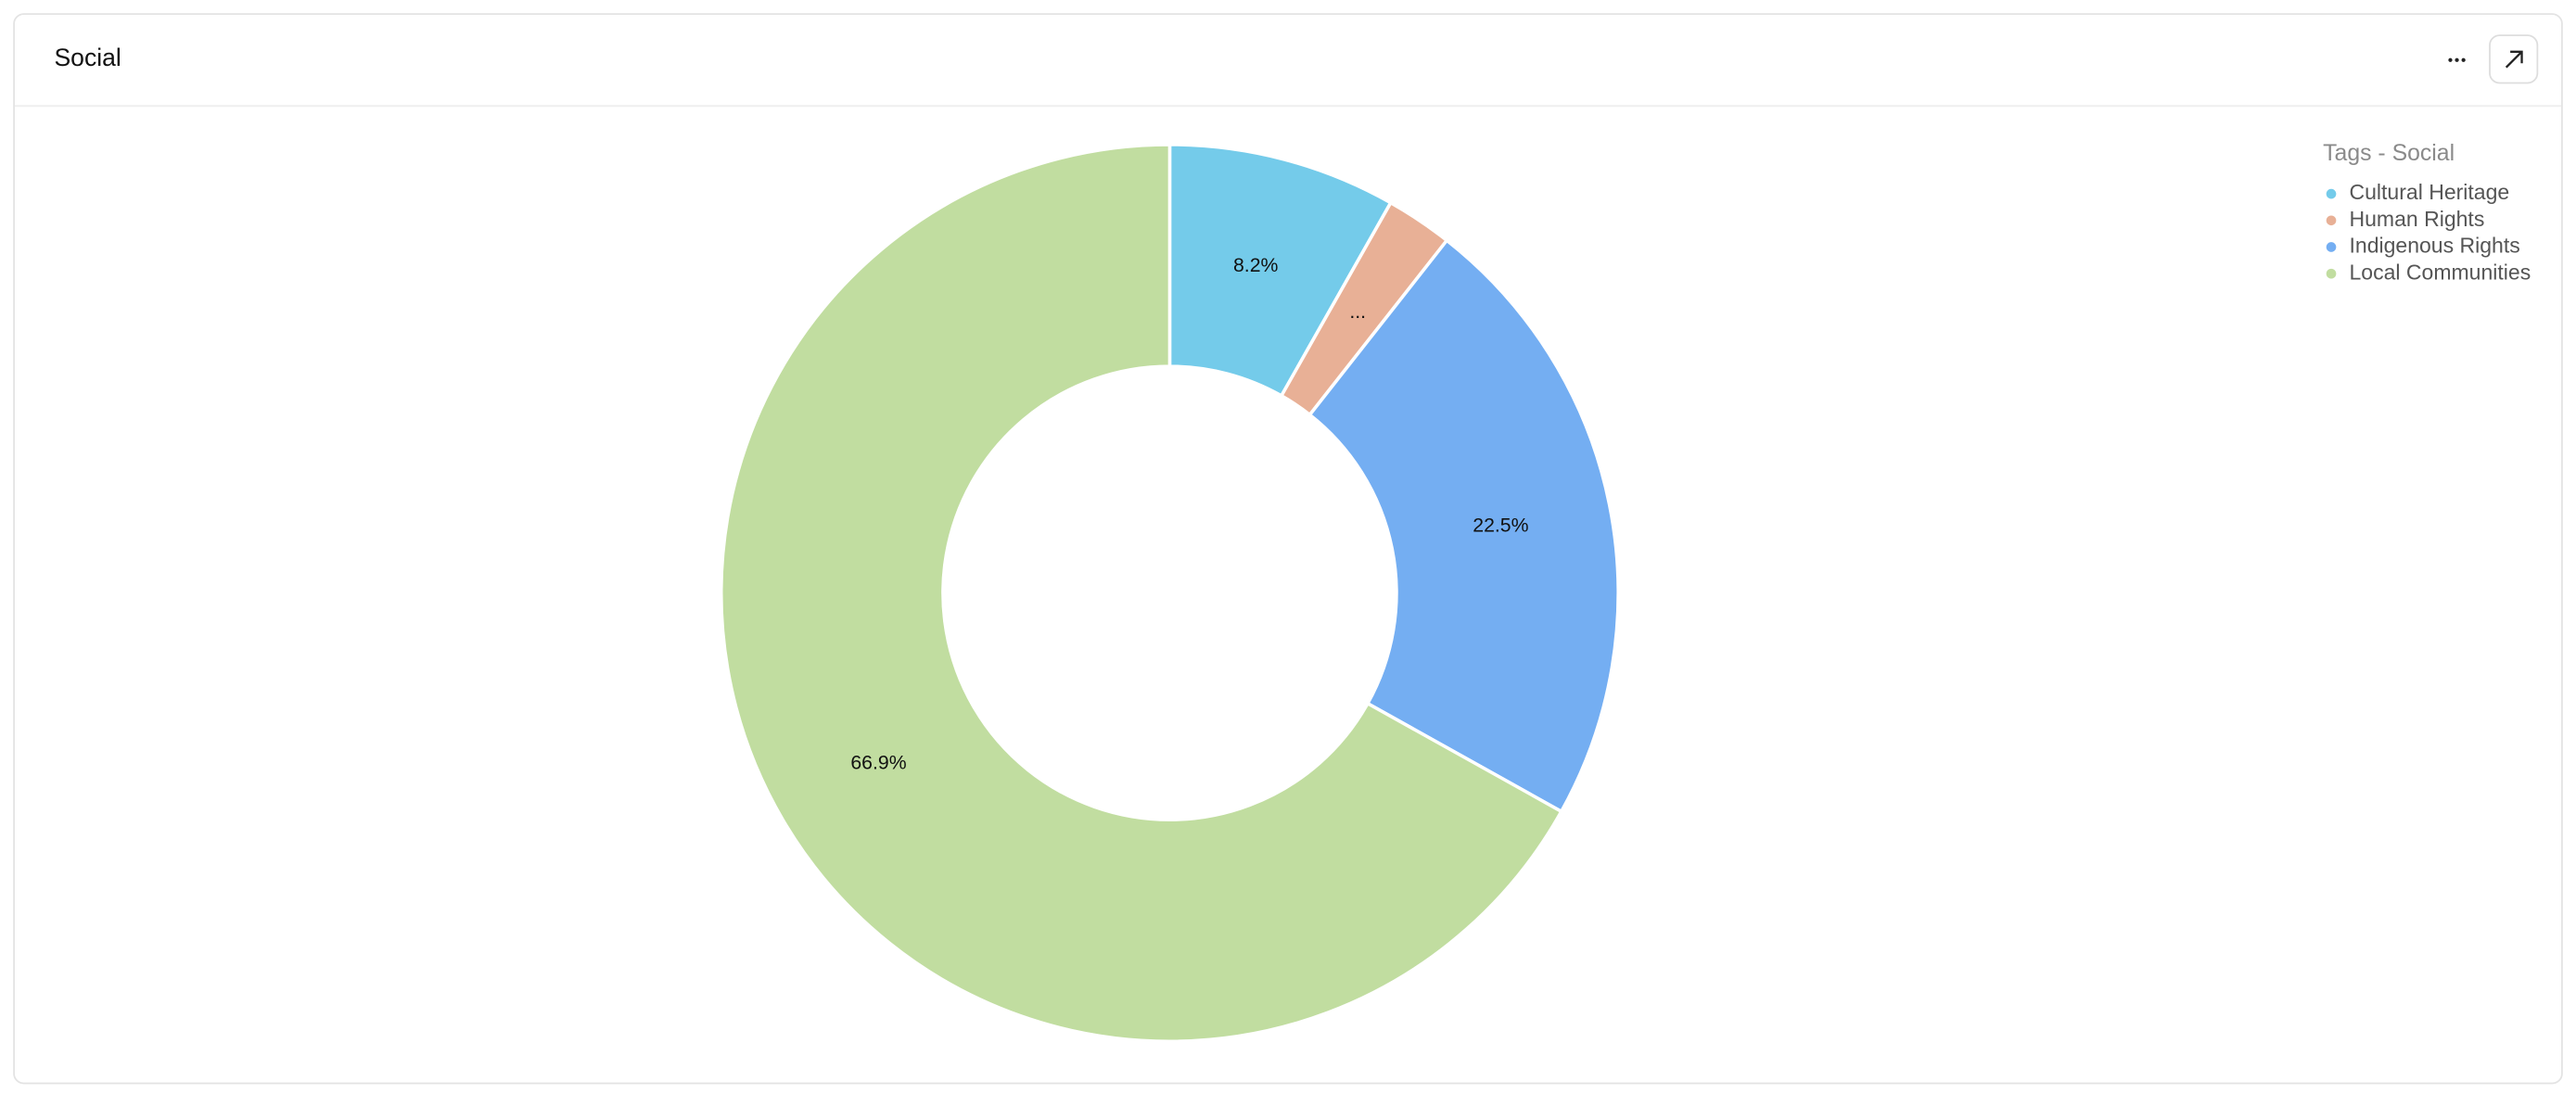  I want to click on legend-label: Human Rights, so click(2418, 219).